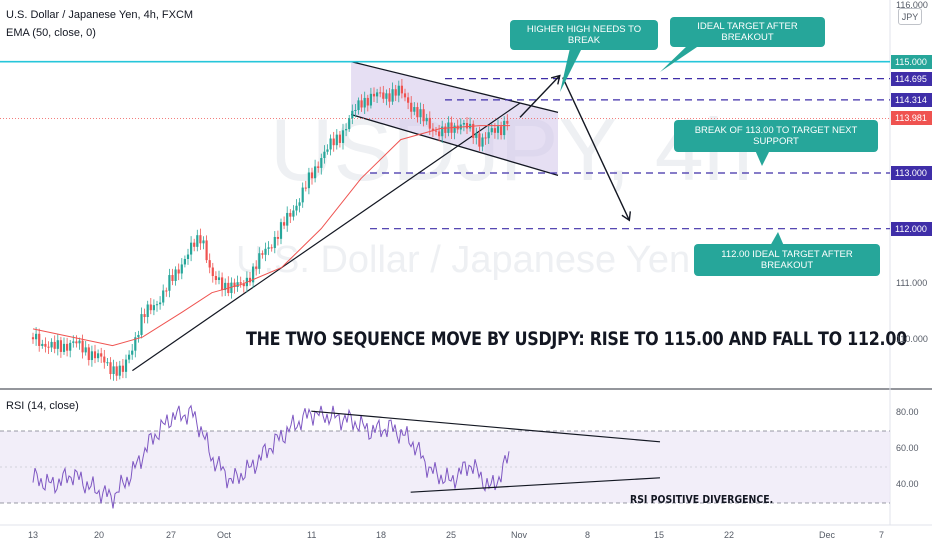 The image size is (932, 550). What do you see at coordinates (729, 535) in the screenshot?
I see `time-axis-tick: 22` at bounding box center [729, 535].